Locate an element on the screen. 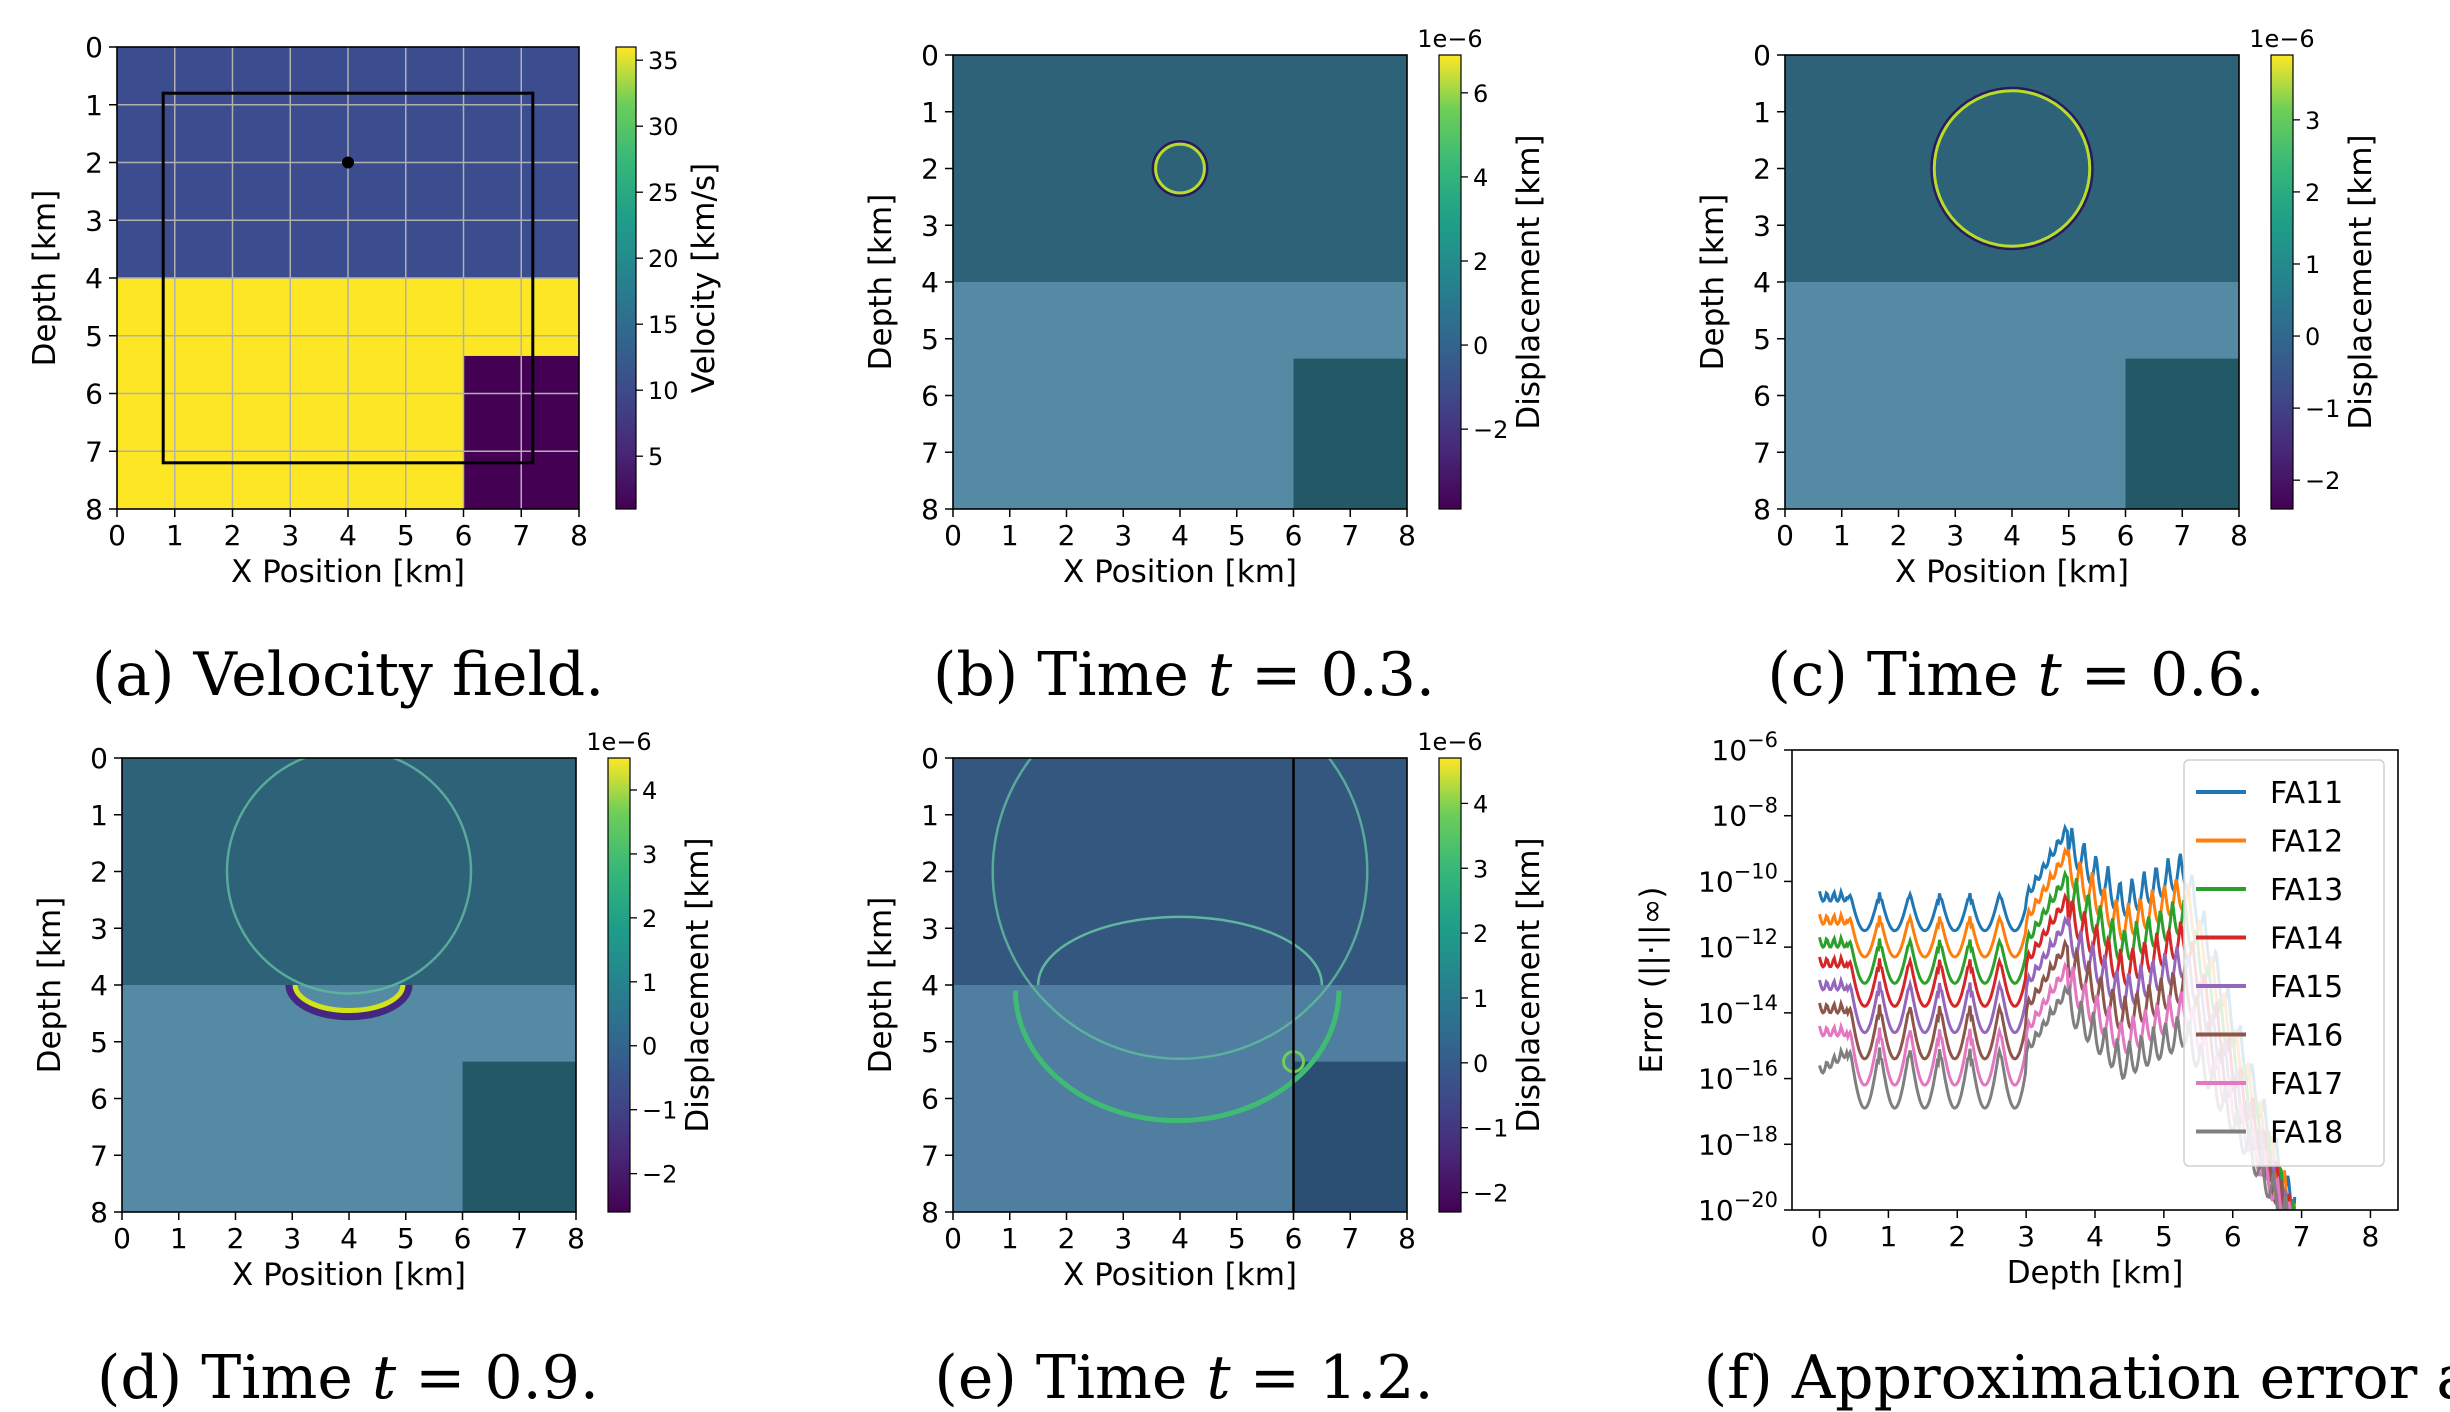 The height and width of the screenshot is (1412, 2450). legend-label: FA16 is located at coordinates (2306, 1036).